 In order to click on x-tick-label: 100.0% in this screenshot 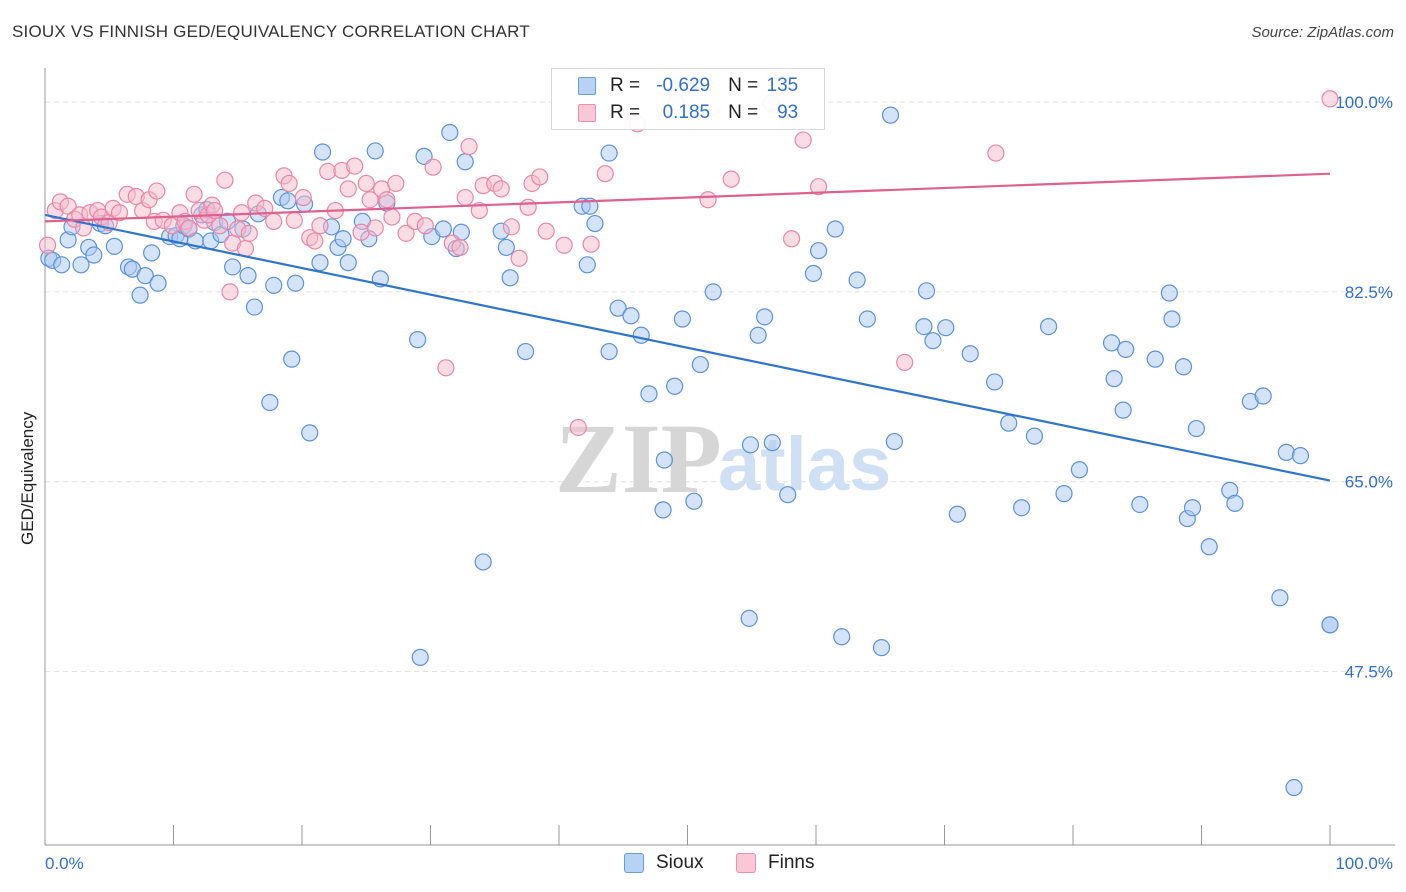, I will do `click(1364, 863)`.